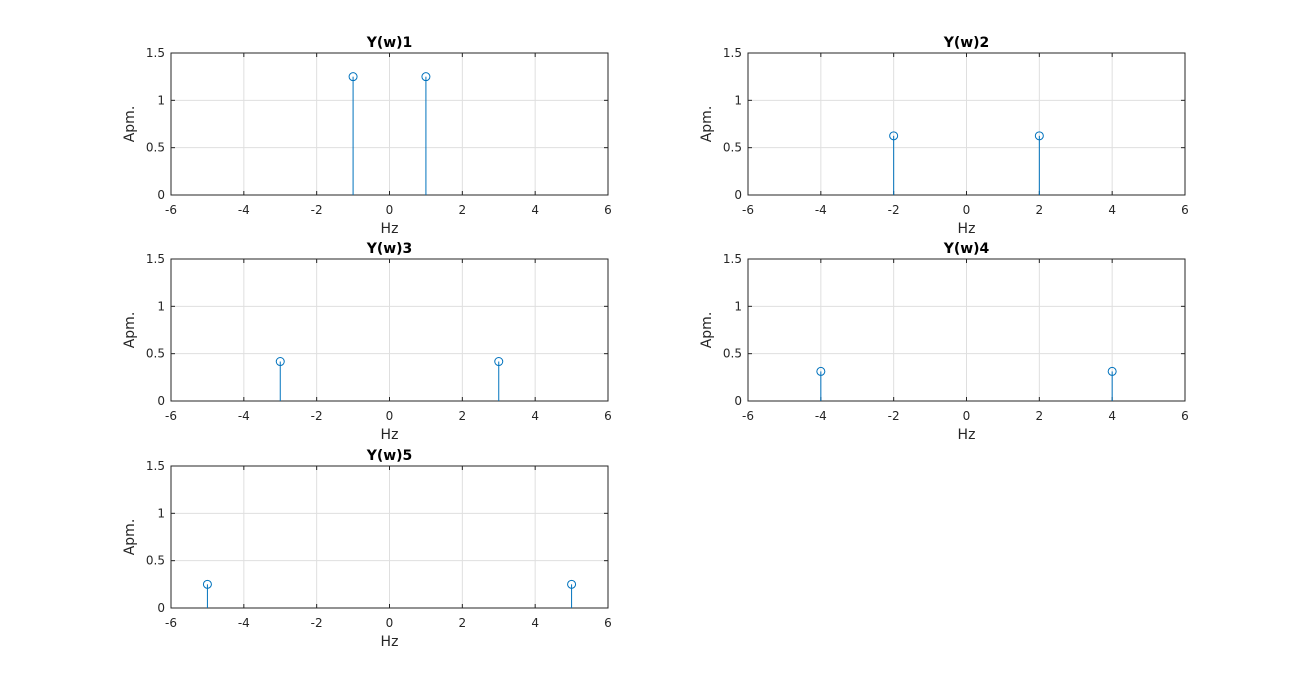 This screenshot has height=689, width=1311. Describe the element at coordinates (389, 456) in the screenshot. I see `chart-title: Y(w)5` at that location.